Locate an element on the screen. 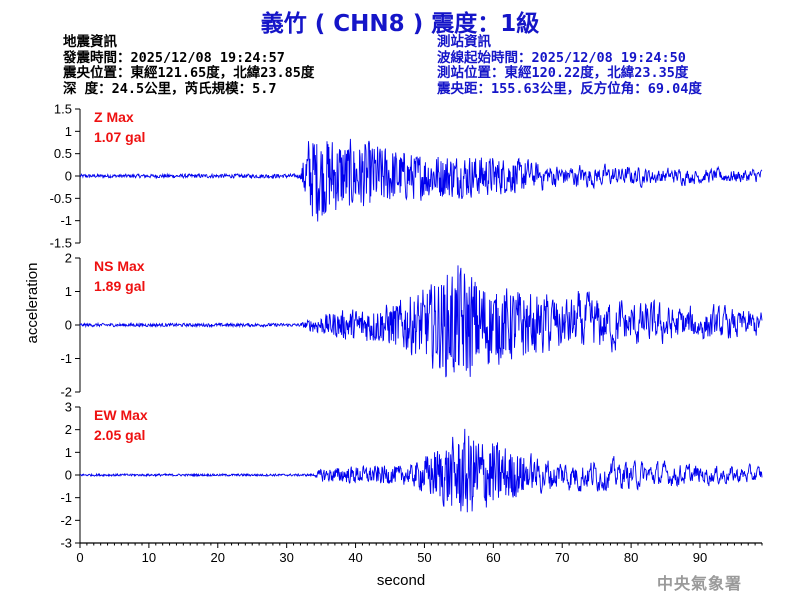 The height and width of the screenshot is (600, 800). y-tick-label-ns: -1 is located at coordinates (66, 358).